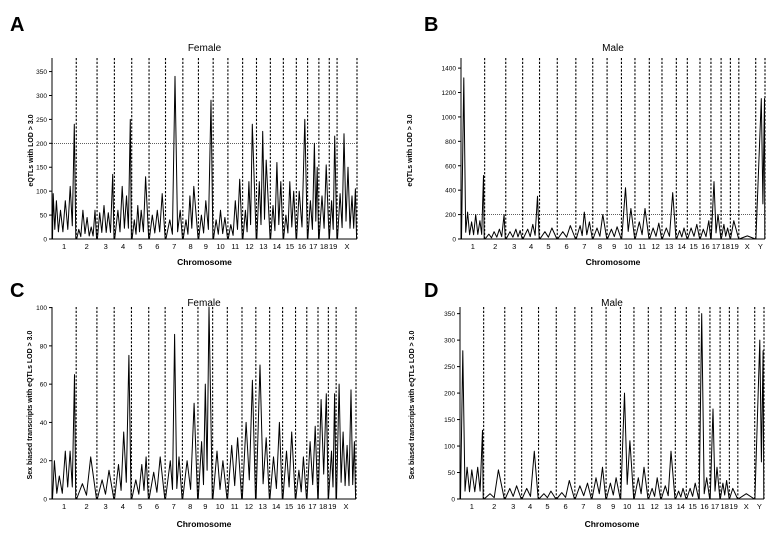 This screenshot has height=537, width=784. What do you see at coordinates (44, 385) in the screenshot?
I see `y-tick-label: 60` at bounding box center [44, 385].